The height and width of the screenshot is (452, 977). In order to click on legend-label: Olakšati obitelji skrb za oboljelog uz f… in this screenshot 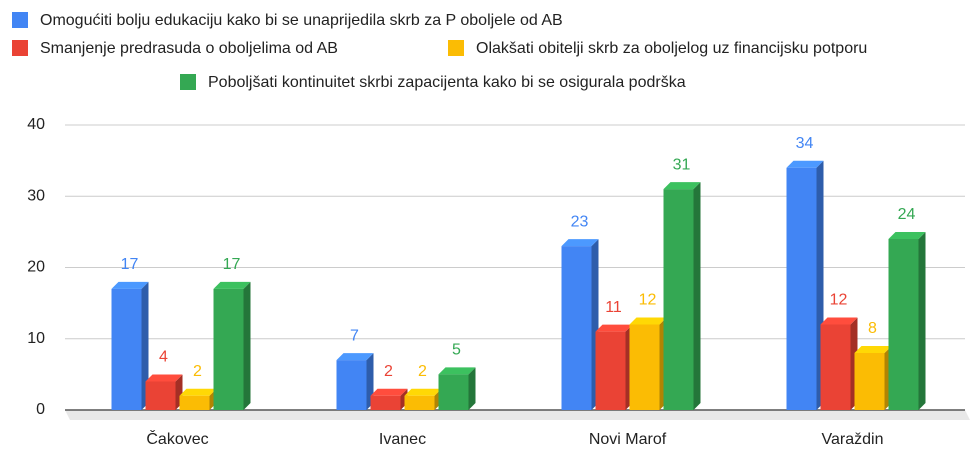, I will do `click(671, 48)`.